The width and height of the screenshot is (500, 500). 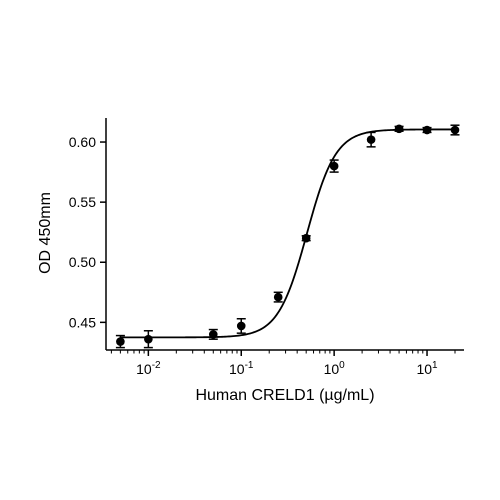 I want to click on y-tick-label: 0.60, so click(x=82, y=142).